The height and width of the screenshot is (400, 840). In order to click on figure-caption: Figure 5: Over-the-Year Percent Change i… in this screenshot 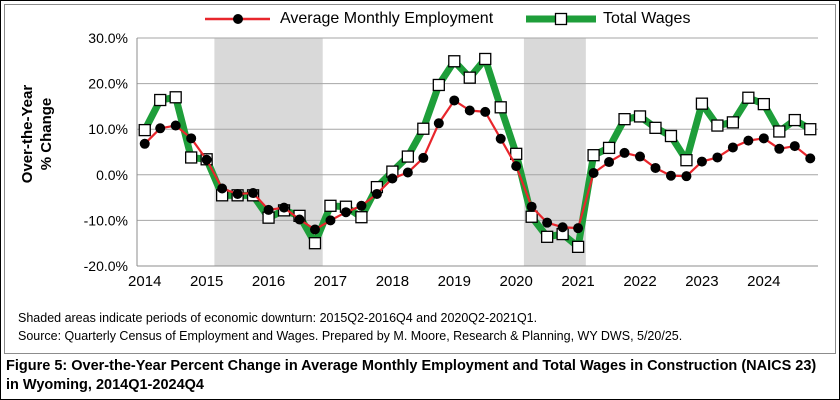, I will do `click(411, 375)`.